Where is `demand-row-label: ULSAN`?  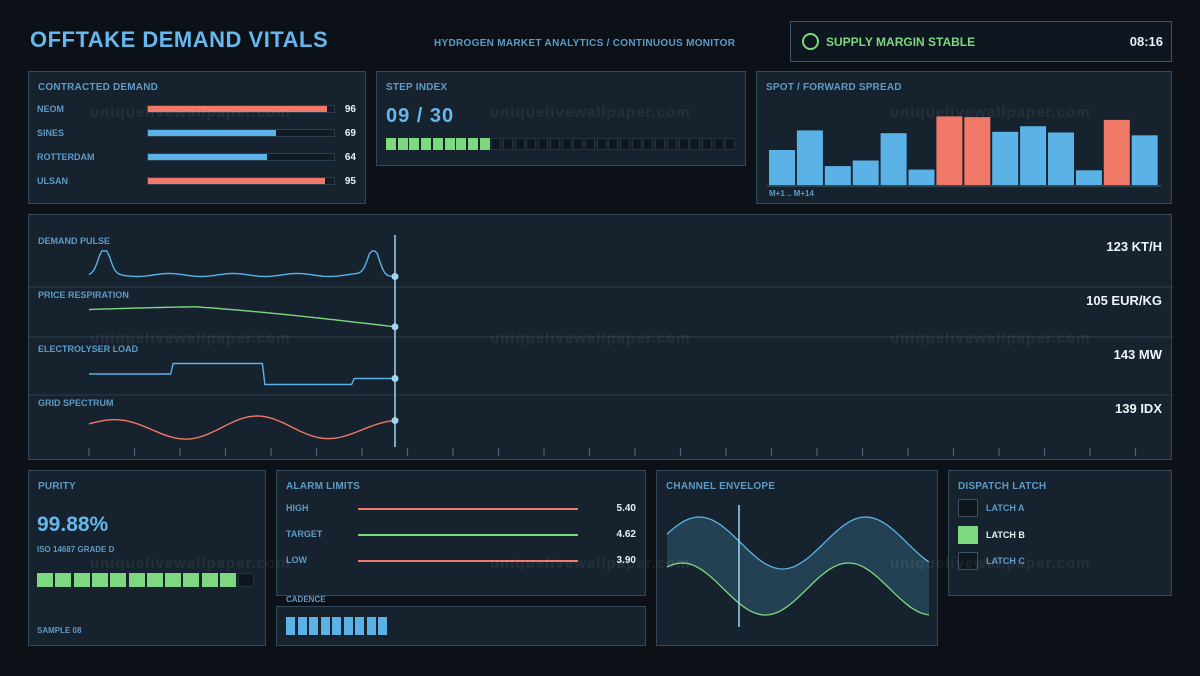 demand-row-label: ULSAN is located at coordinates (52, 181).